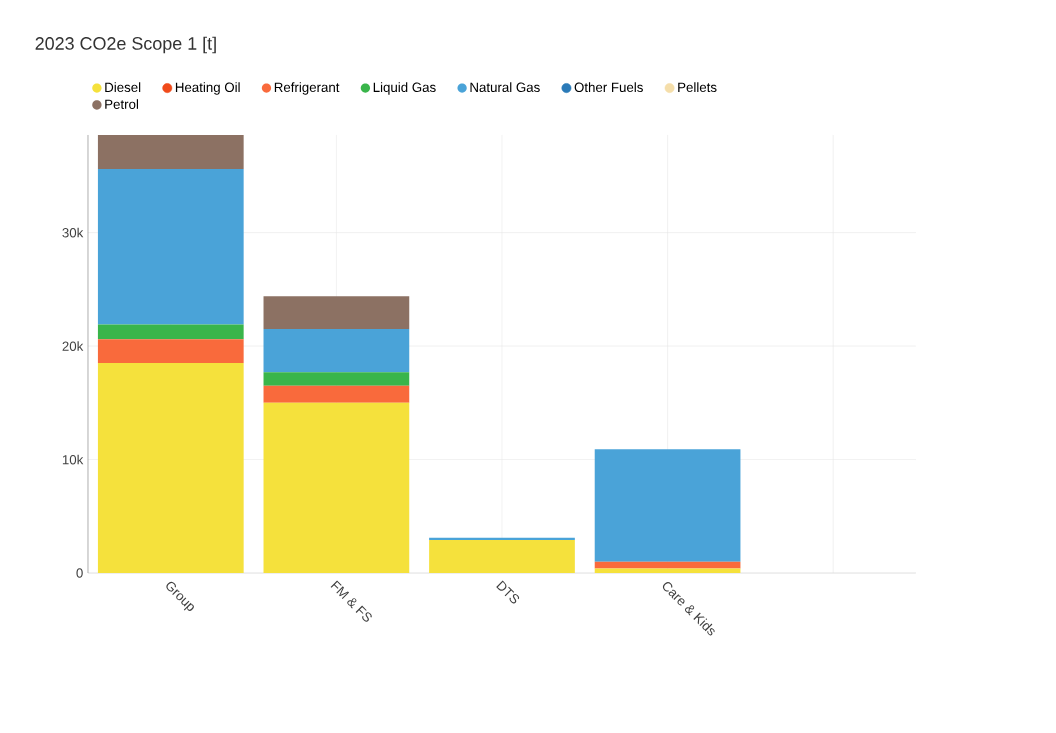 This screenshot has width=1056, height=733. Describe the element at coordinates (307, 88) in the screenshot. I see `legend-label: Refrigerant` at that location.